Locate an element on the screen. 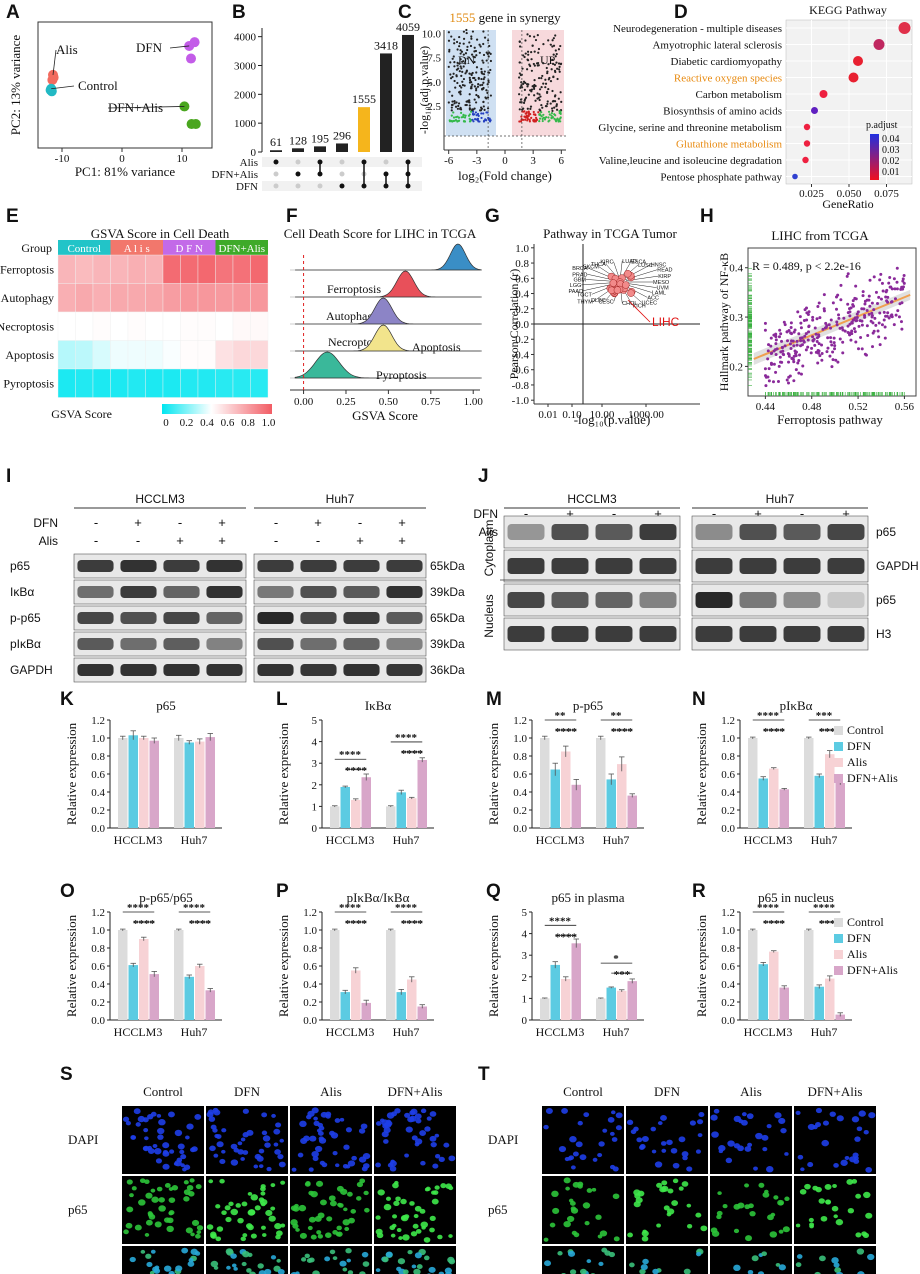  gsva-title: GSVA Score in Cell Death is located at coordinates (160, 233).